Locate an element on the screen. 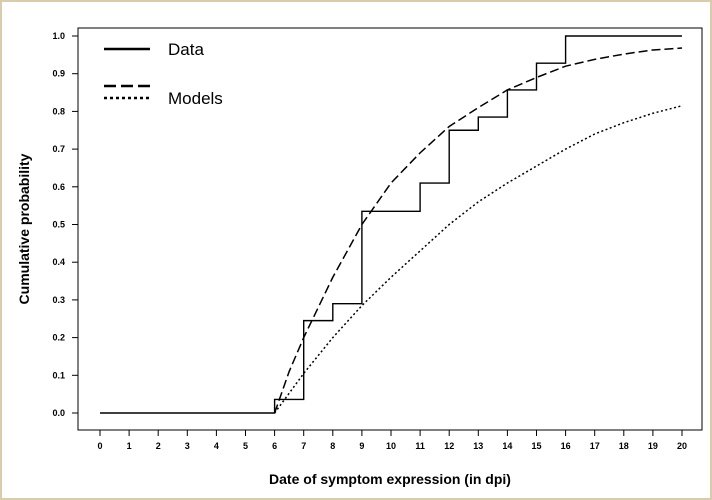  x-tick-label: 12 is located at coordinates (449, 446).